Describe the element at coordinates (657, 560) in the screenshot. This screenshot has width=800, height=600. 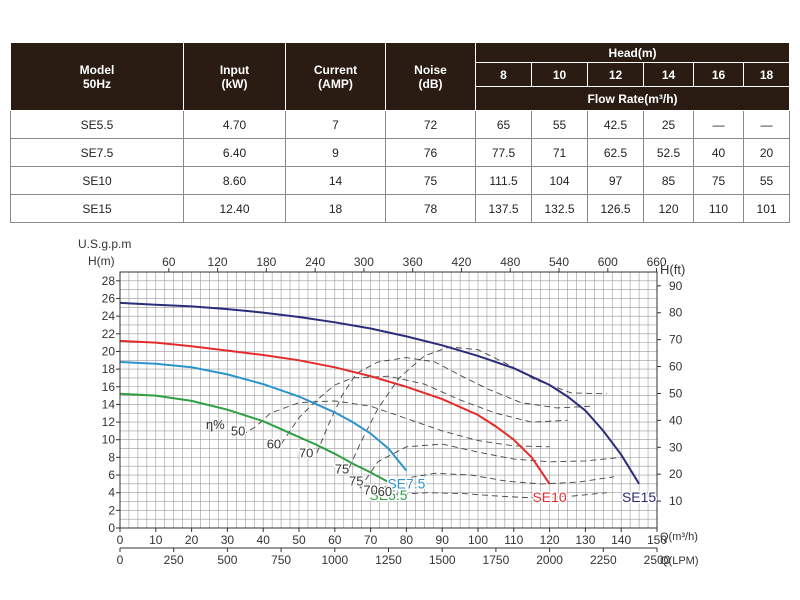
I see `lpm-tick-label: 2500` at that location.